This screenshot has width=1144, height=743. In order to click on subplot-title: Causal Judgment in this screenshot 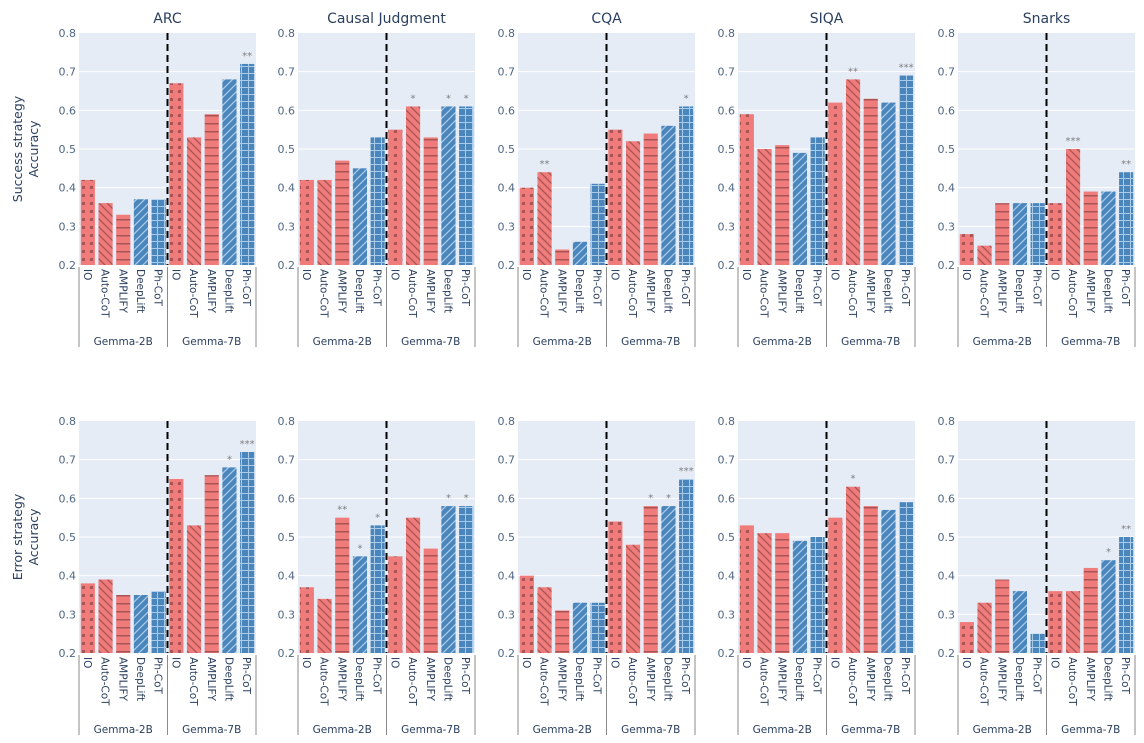, I will do `click(386, 19)`.